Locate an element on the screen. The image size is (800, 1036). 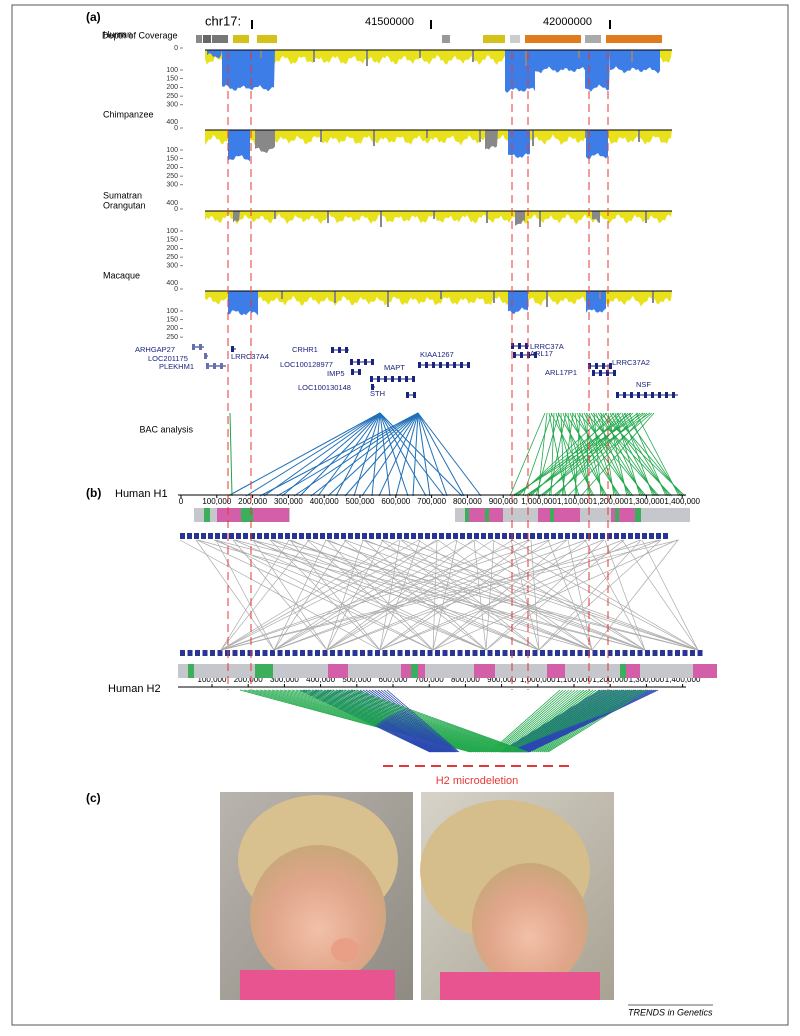
axis-label: 900,000 is located at coordinates (501, 679).